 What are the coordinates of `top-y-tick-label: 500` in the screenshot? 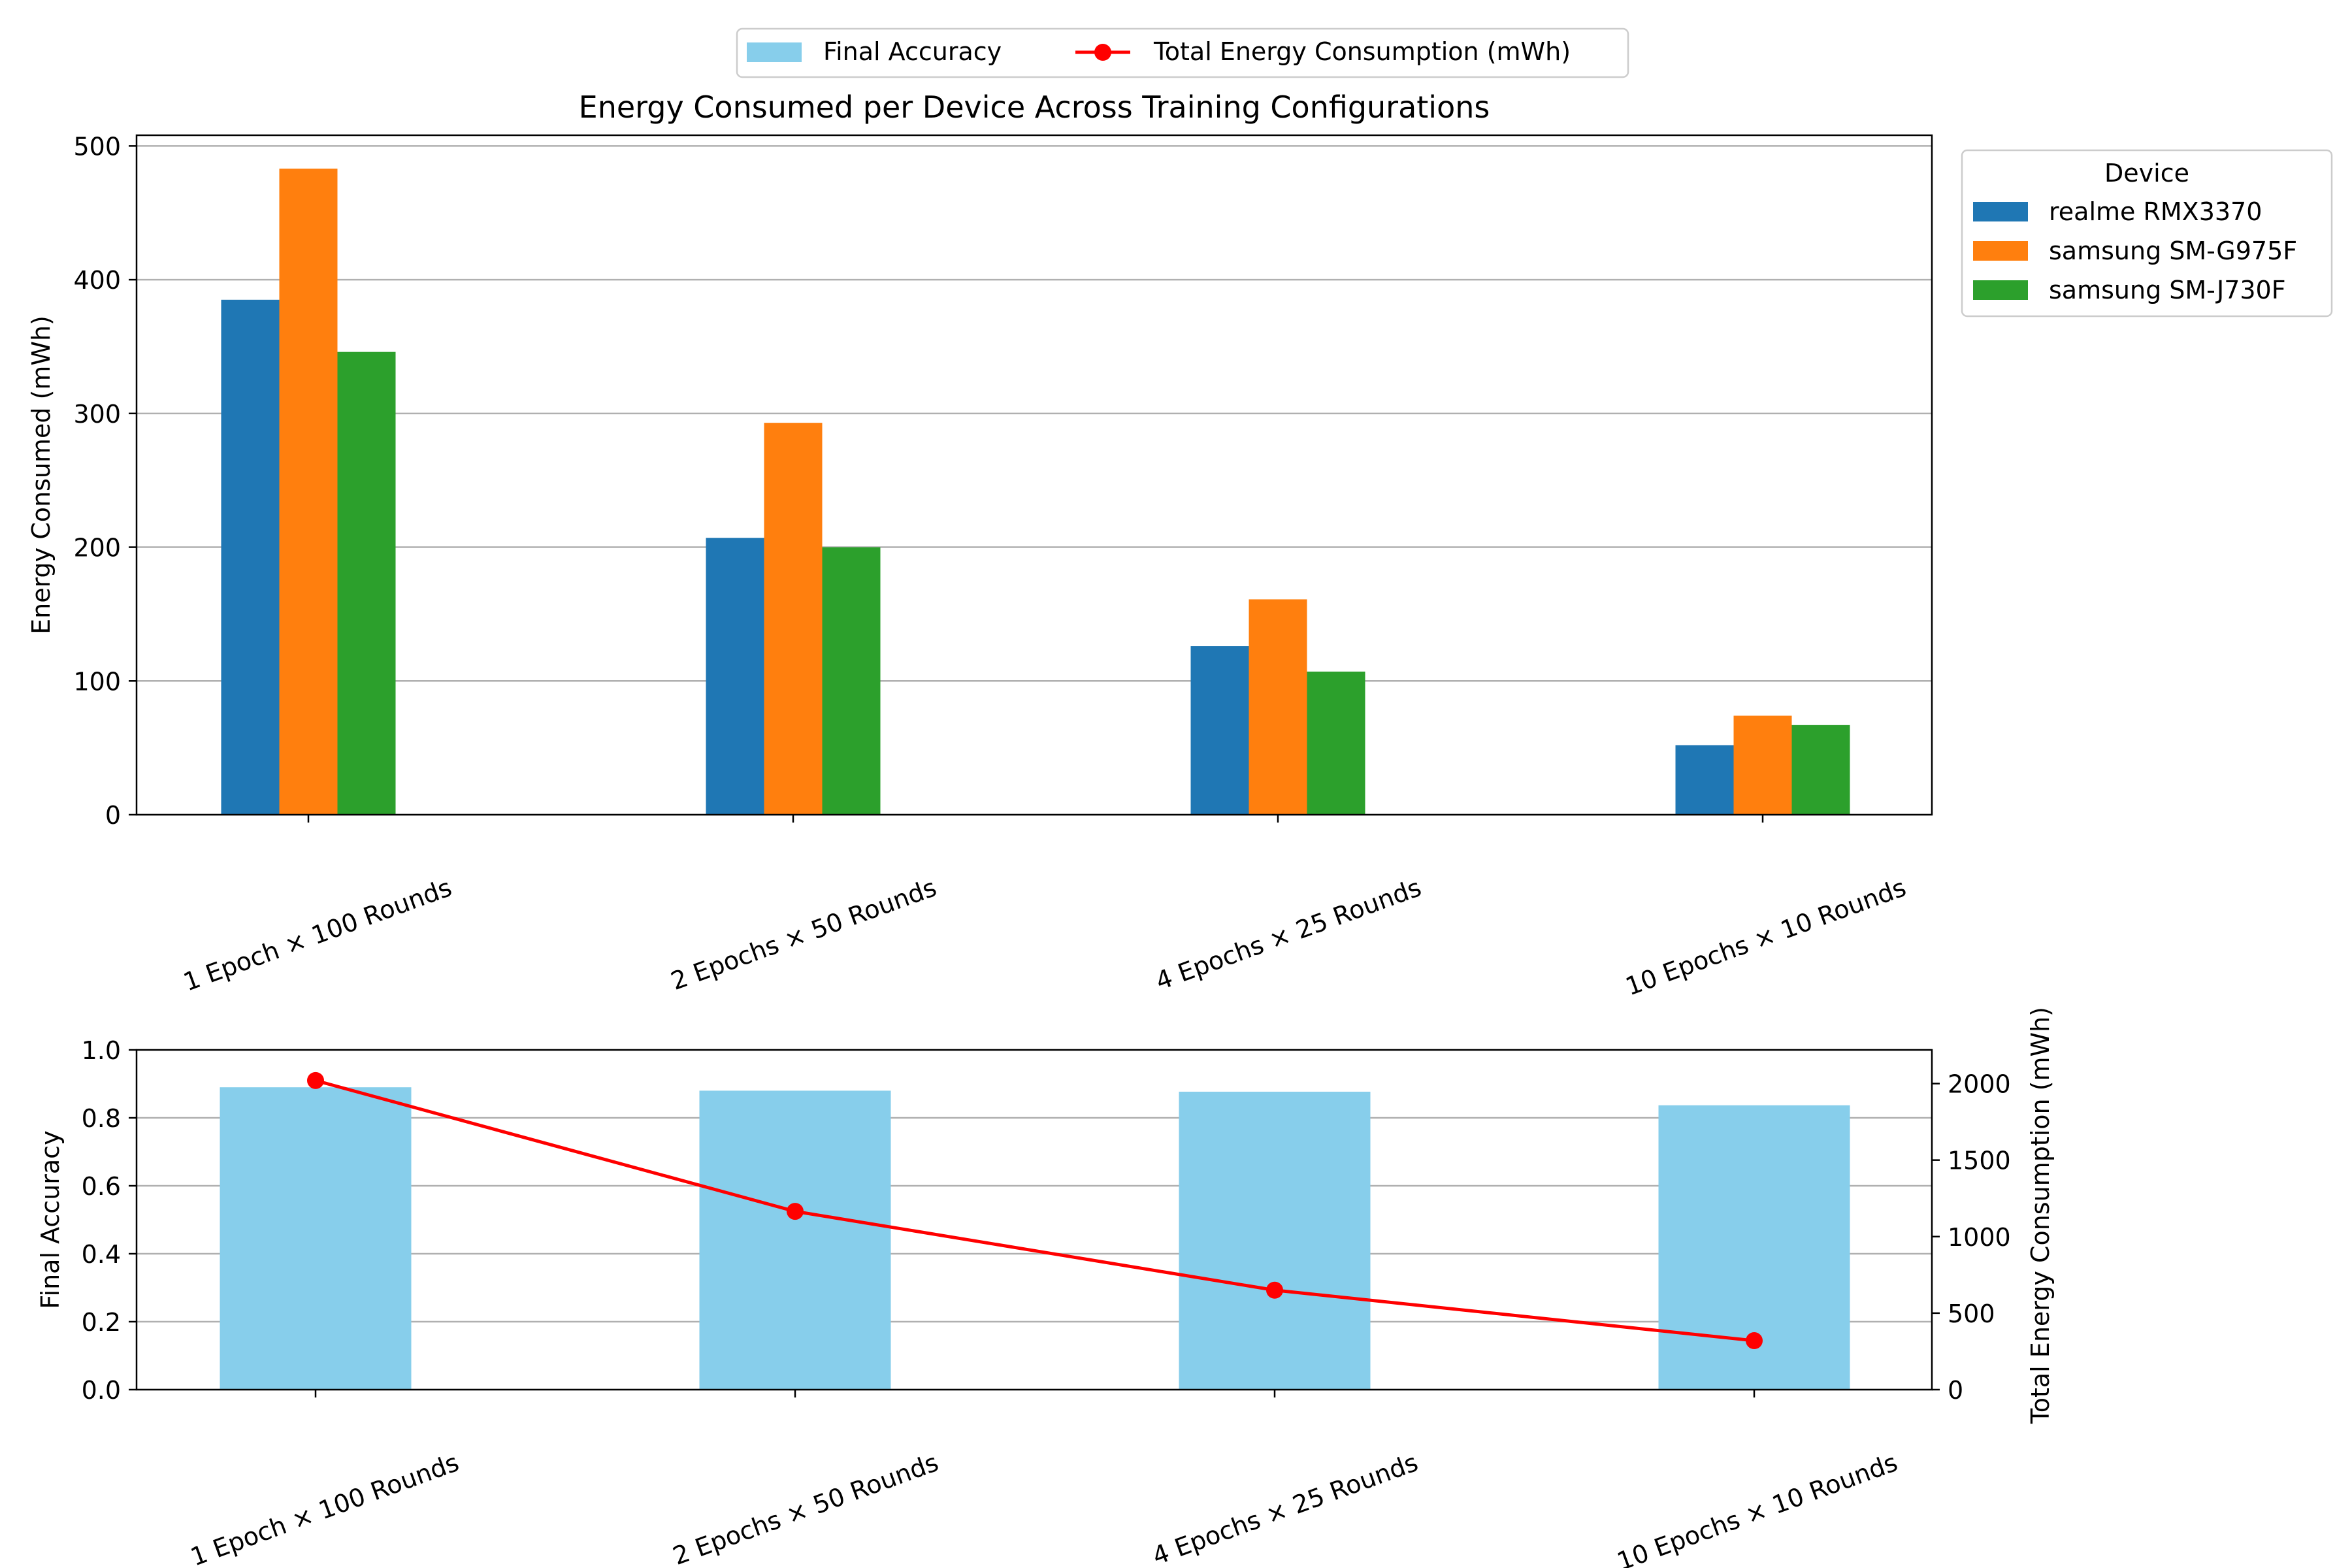 It's located at (97, 146).